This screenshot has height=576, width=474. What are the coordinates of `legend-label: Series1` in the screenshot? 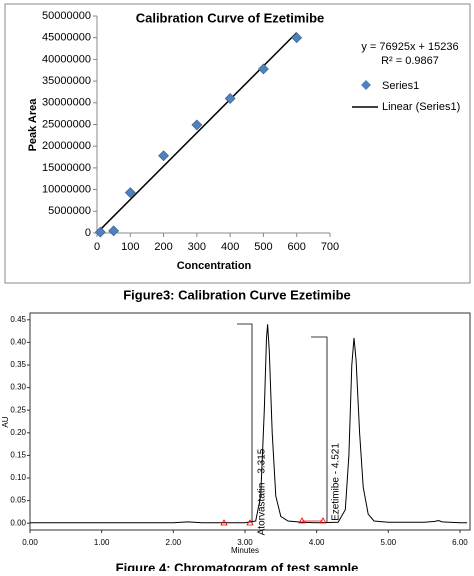 It's located at (400, 86).